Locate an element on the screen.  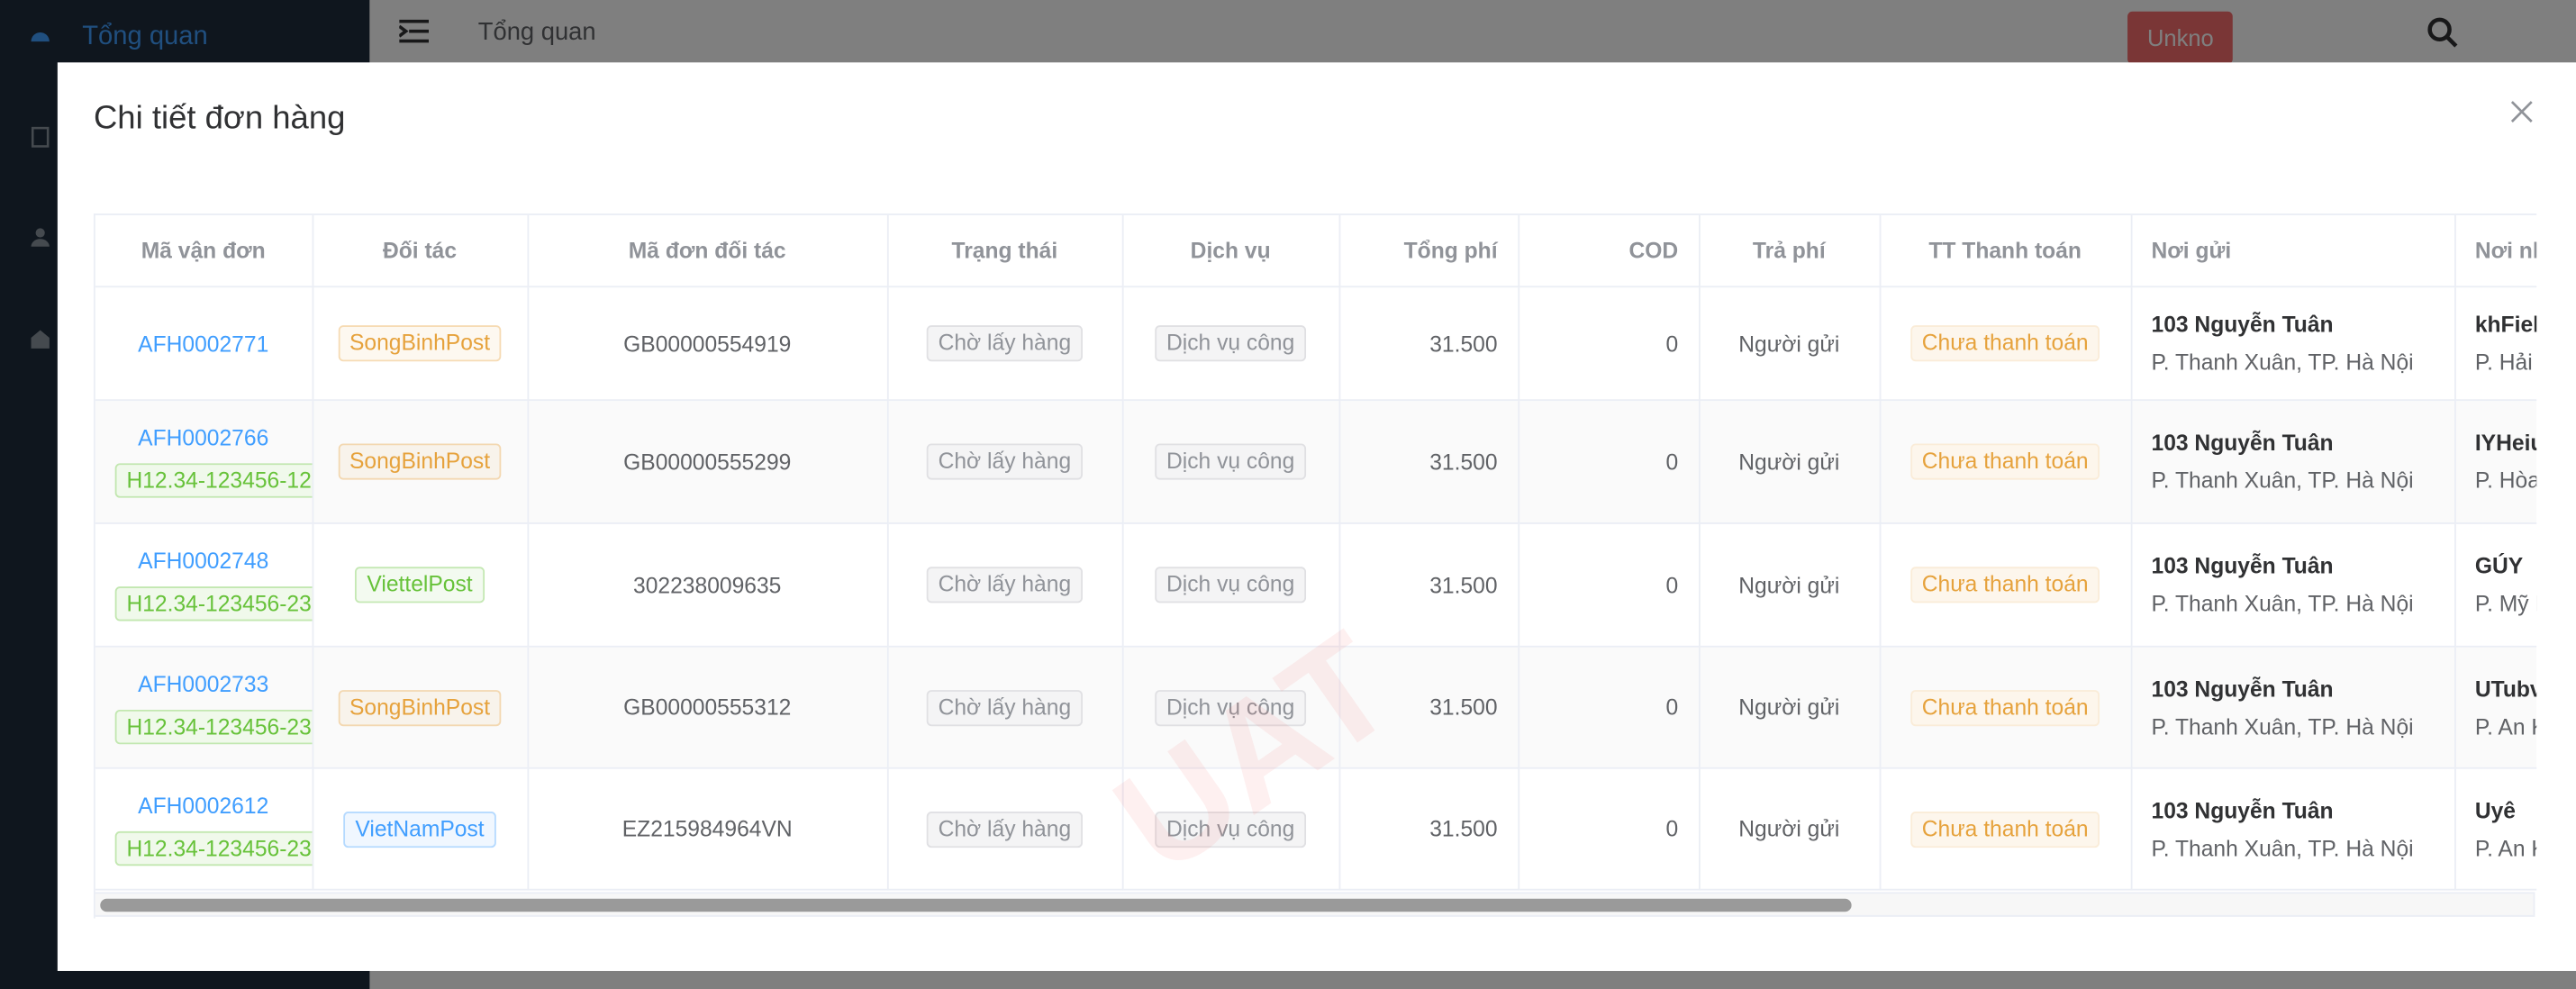
partner-cell: ViettelPost is located at coordinates (420, 585).